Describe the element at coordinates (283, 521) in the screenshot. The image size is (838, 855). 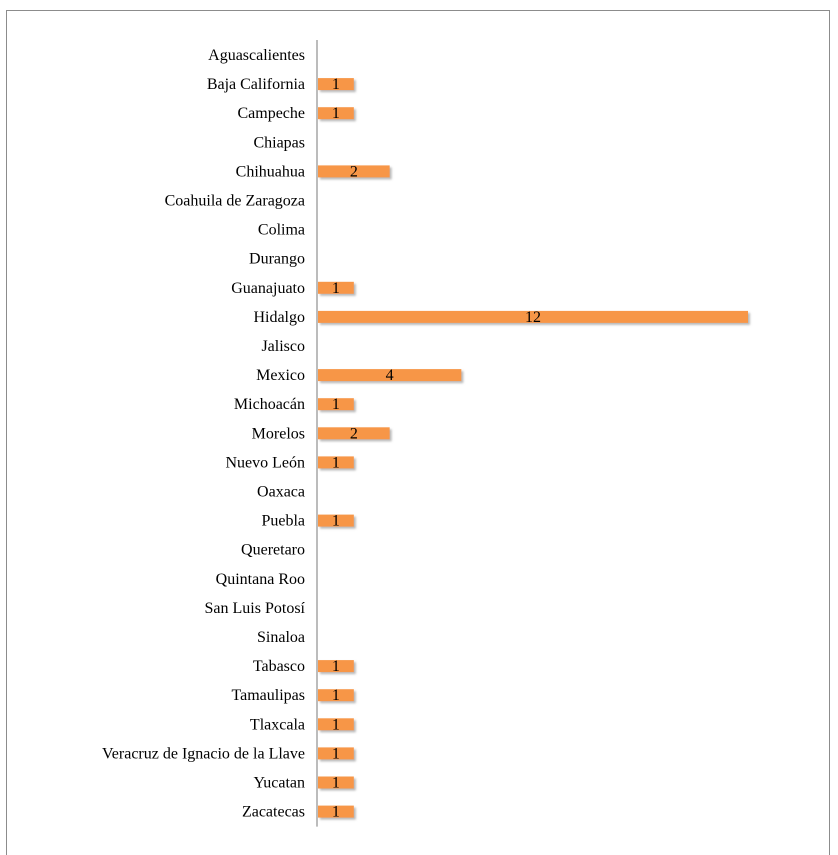
I see `category-label: Puebla` at that location.